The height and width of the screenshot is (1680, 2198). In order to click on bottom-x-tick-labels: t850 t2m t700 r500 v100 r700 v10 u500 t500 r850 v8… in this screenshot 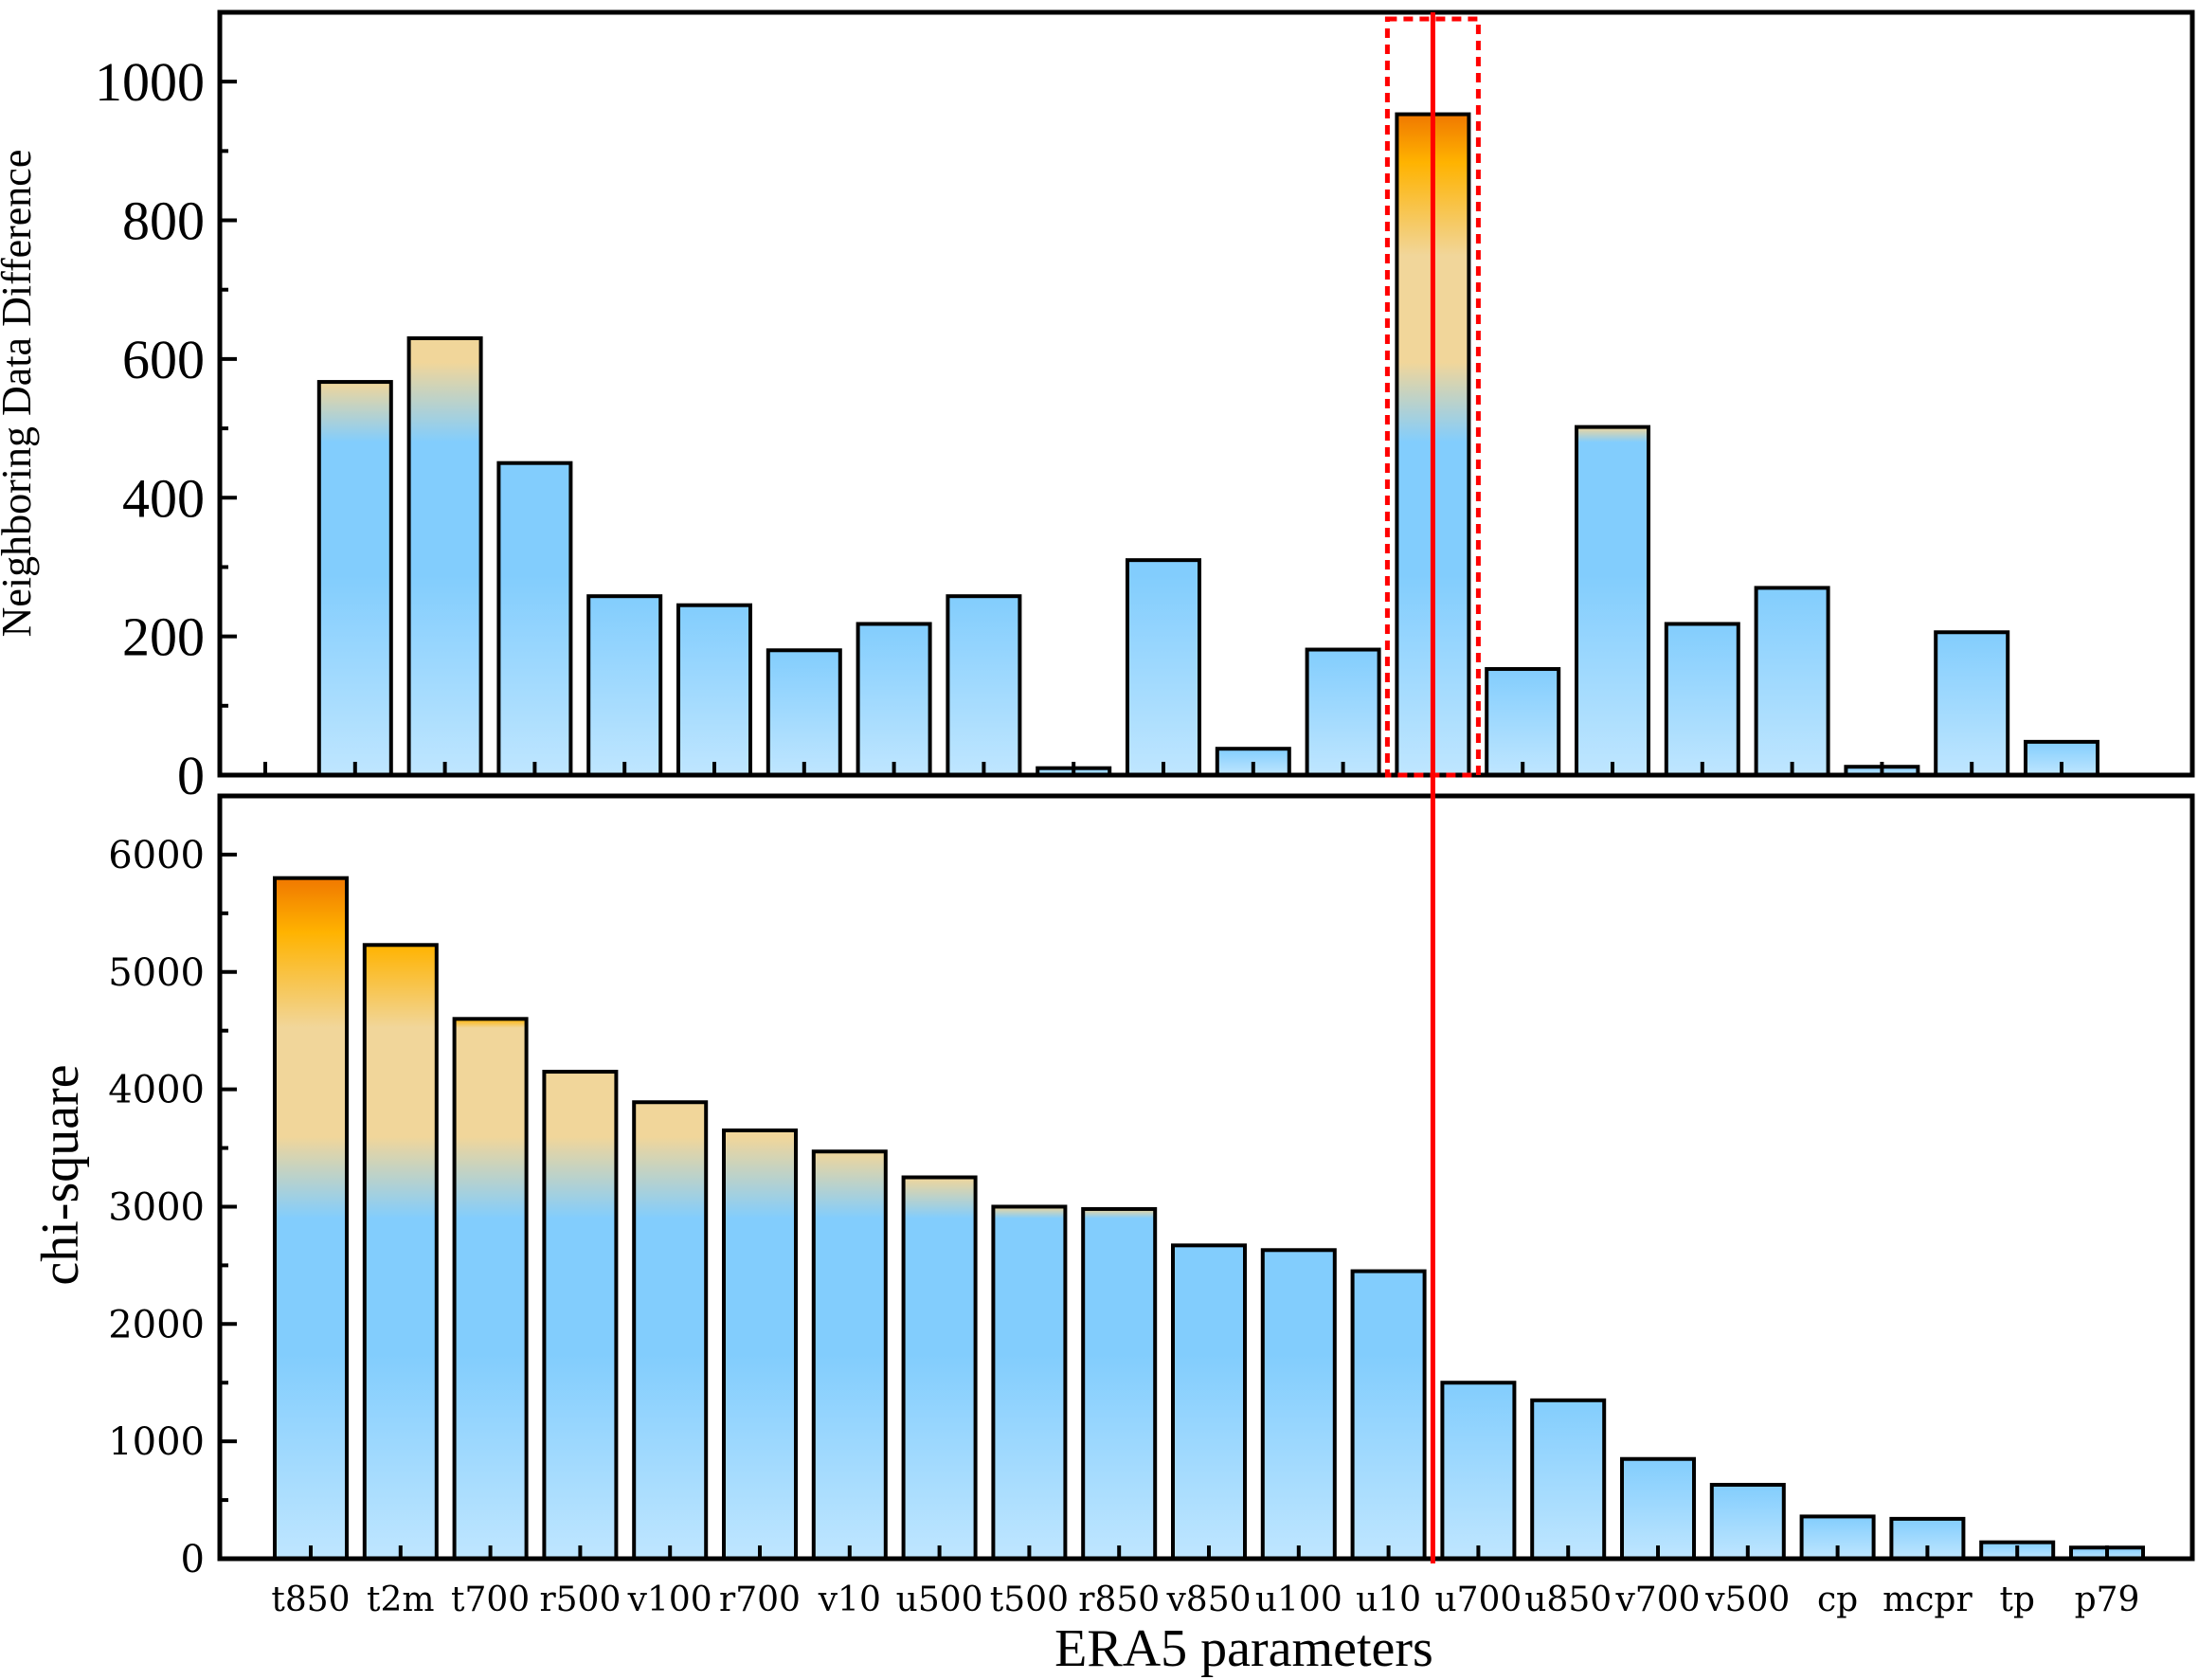, I will do `click(1205, 1600)`.